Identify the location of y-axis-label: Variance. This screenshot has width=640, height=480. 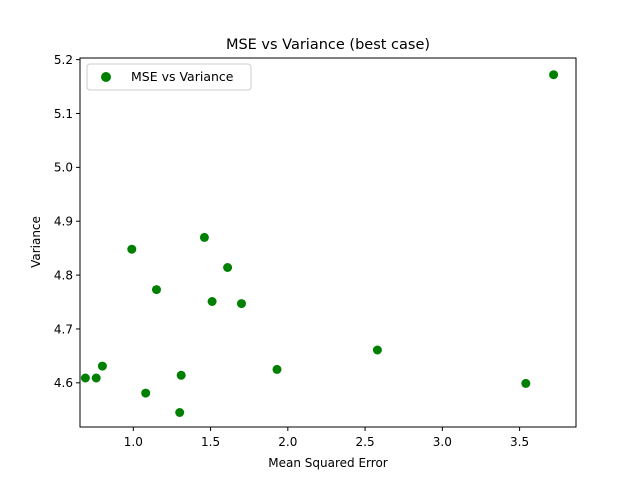
(36, 242).